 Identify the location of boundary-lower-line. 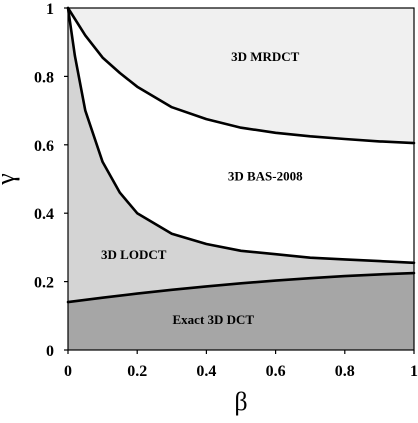
(241, 287).